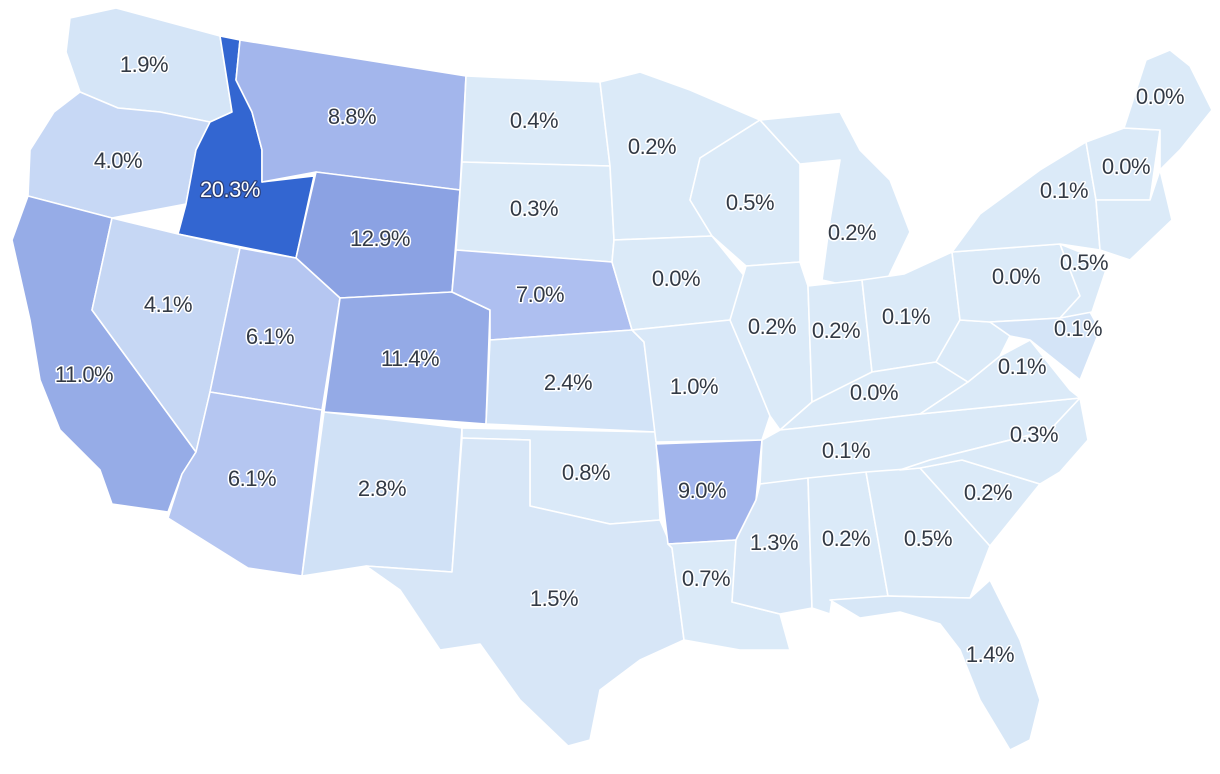 The height and width of the screenshot is (774, 1220). Describe the element at coordinates (382, 488) in the screenshot. I see `value-label-nm: 2.8%` at that location.